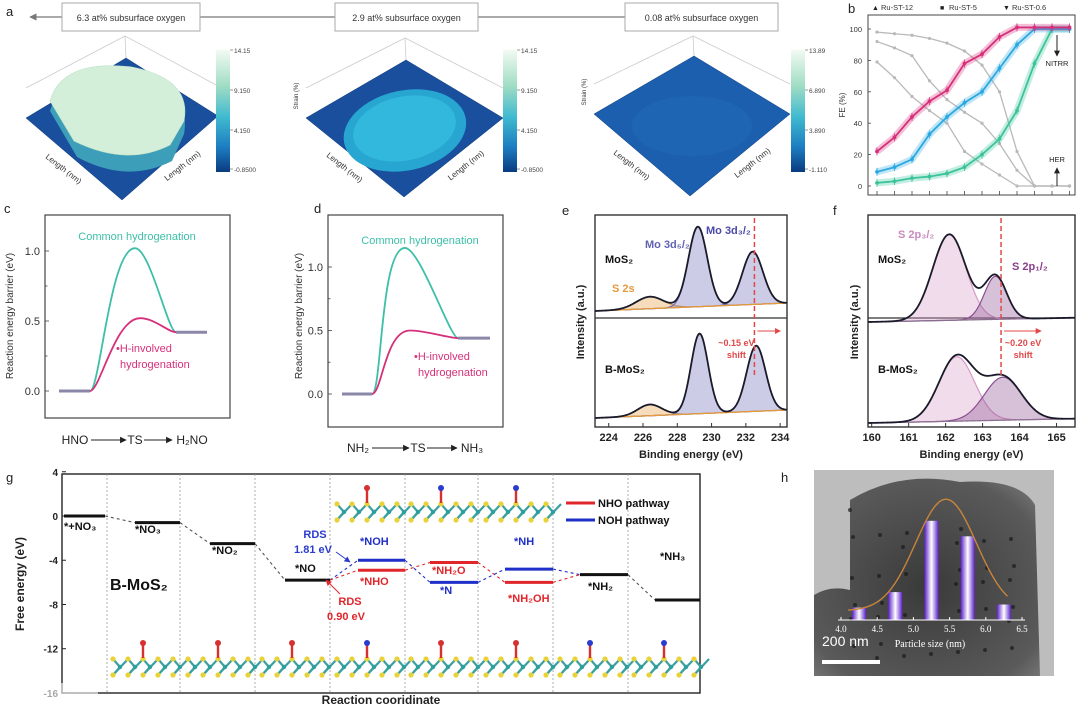 Image resolution: width=1080 pixels, height=706 pixels. I want to click on energy-curve-common, so click(415, 321).